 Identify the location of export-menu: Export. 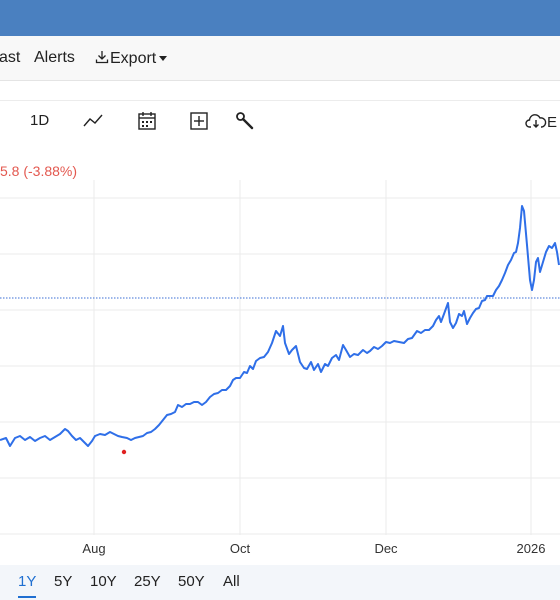
(131, 58).